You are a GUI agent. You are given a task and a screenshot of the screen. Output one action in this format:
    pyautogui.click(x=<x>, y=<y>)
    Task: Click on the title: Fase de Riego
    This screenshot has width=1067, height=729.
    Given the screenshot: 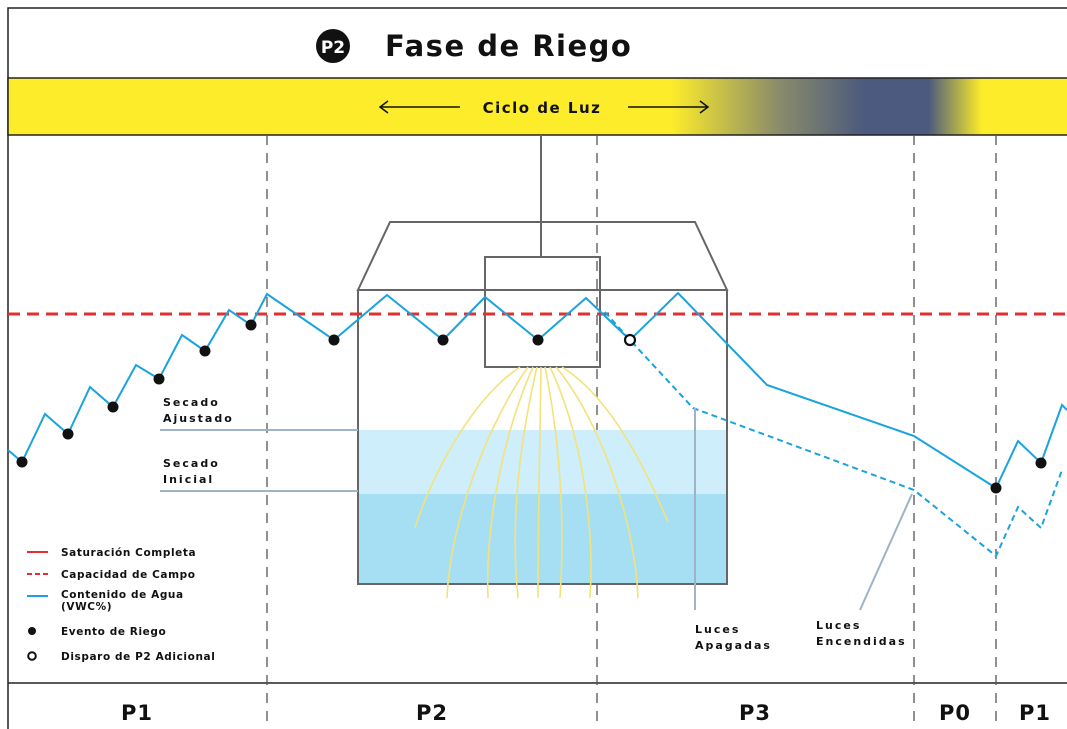 What is the action you would take?
    pyautogui.click(x=508, y=46)
    